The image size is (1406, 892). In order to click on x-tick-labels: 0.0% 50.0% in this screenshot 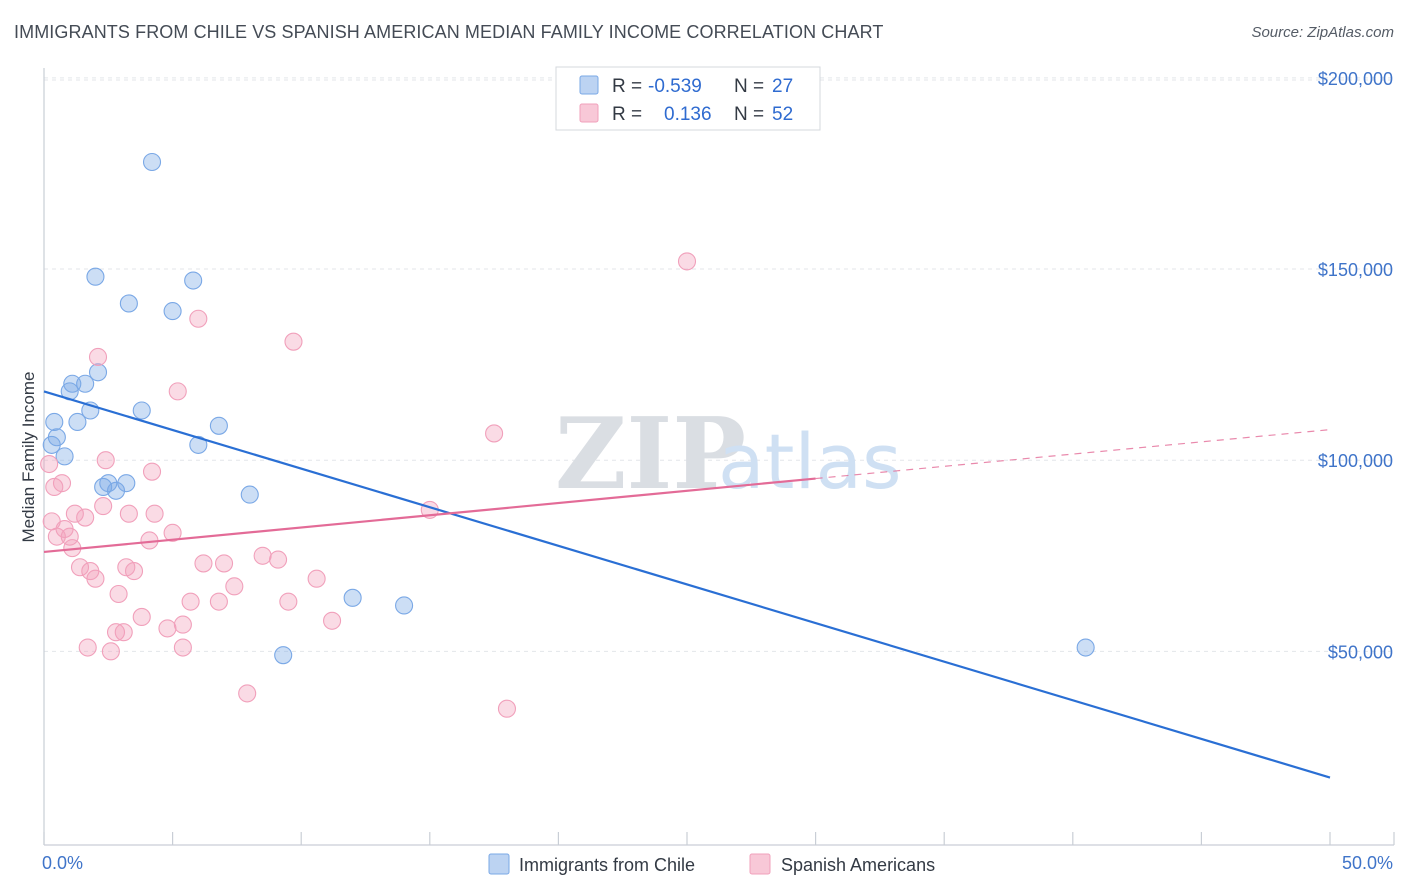, I will do `click(717, 863)`.